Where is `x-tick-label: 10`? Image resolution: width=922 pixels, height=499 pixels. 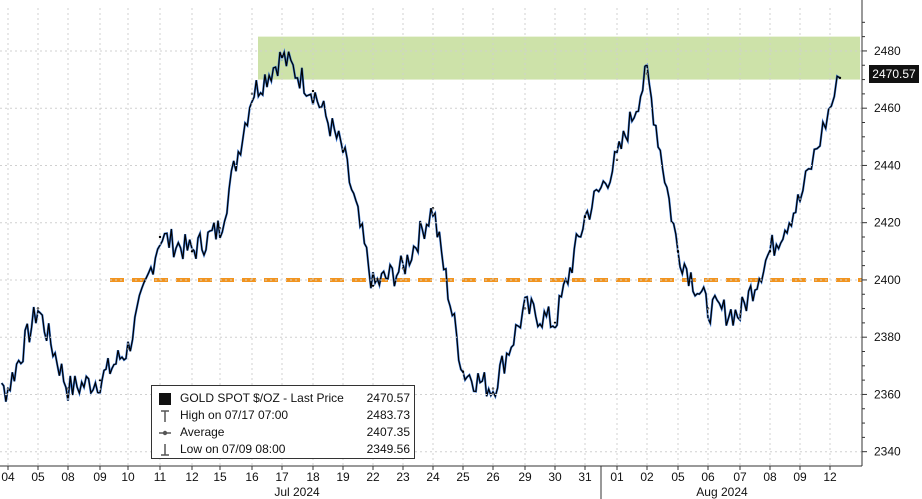 x-tick-label: 10 is located at coordinates (128, 477).